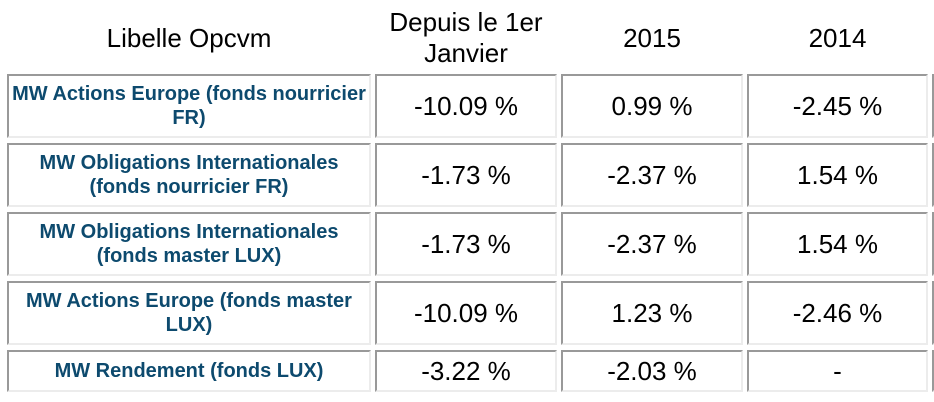  Describe the element at coordinates (466, 371) in the screenshot. I see `value-cell-ytd: -3.22 %` at that location.